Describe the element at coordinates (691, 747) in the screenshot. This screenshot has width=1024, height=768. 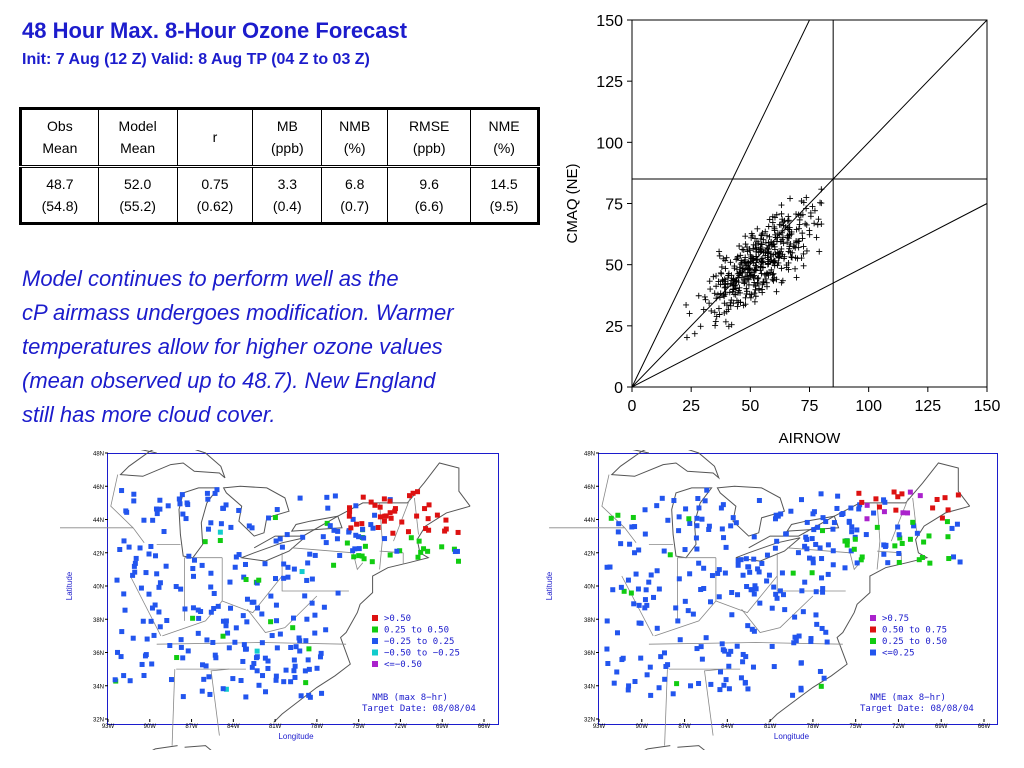
I see `coastline` at that location.